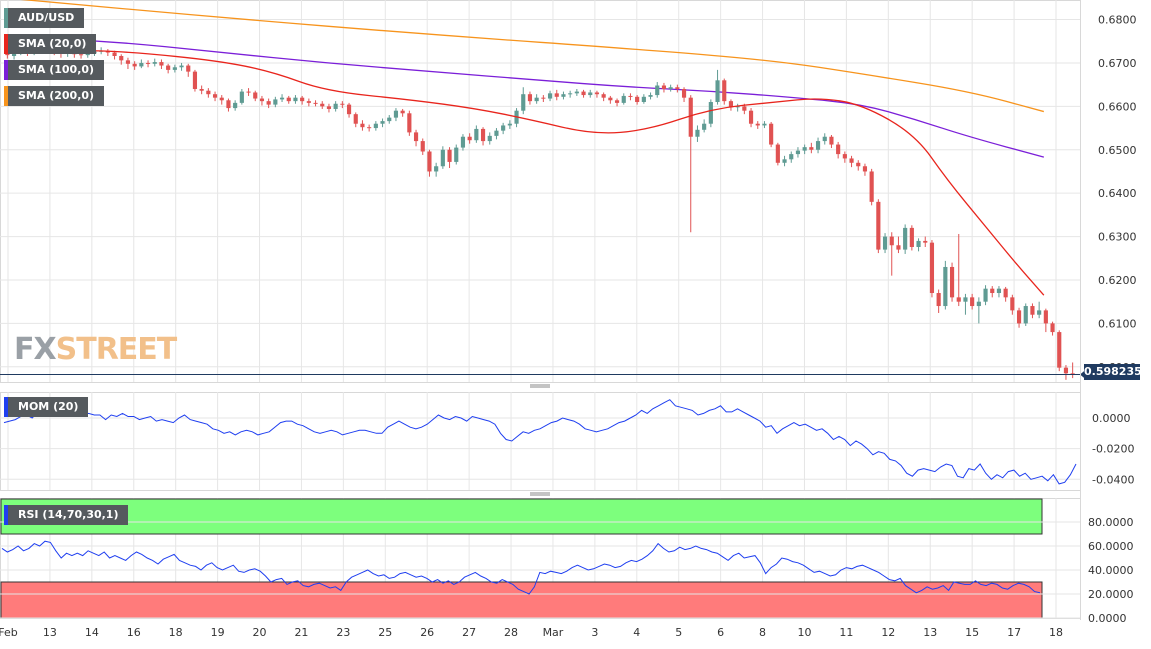  I want to click on logo-part2: STREET, so click(116, 349).